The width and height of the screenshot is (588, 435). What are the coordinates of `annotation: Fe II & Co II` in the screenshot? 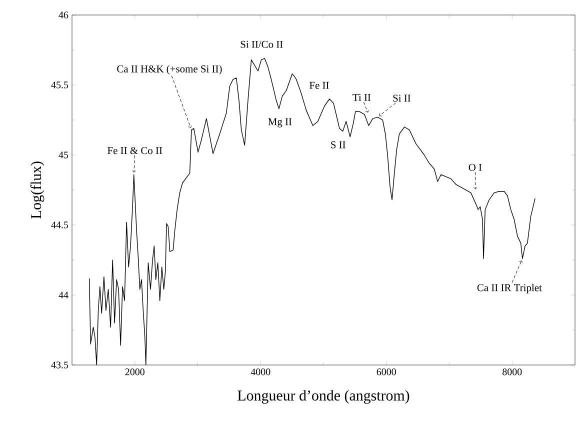 It's located at (135, 150).